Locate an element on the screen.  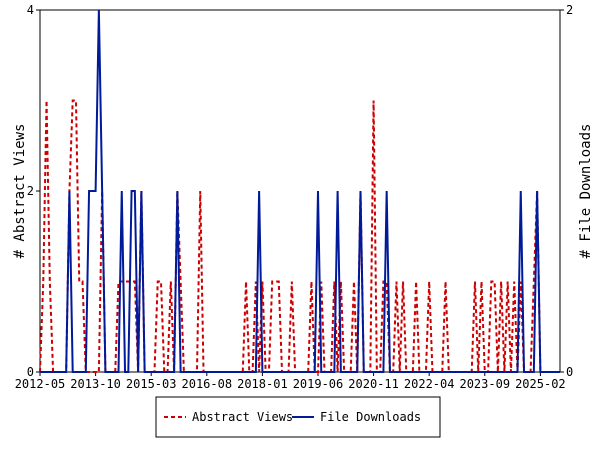
legend-label: Abstract Views is located at coordinates (242, 417).